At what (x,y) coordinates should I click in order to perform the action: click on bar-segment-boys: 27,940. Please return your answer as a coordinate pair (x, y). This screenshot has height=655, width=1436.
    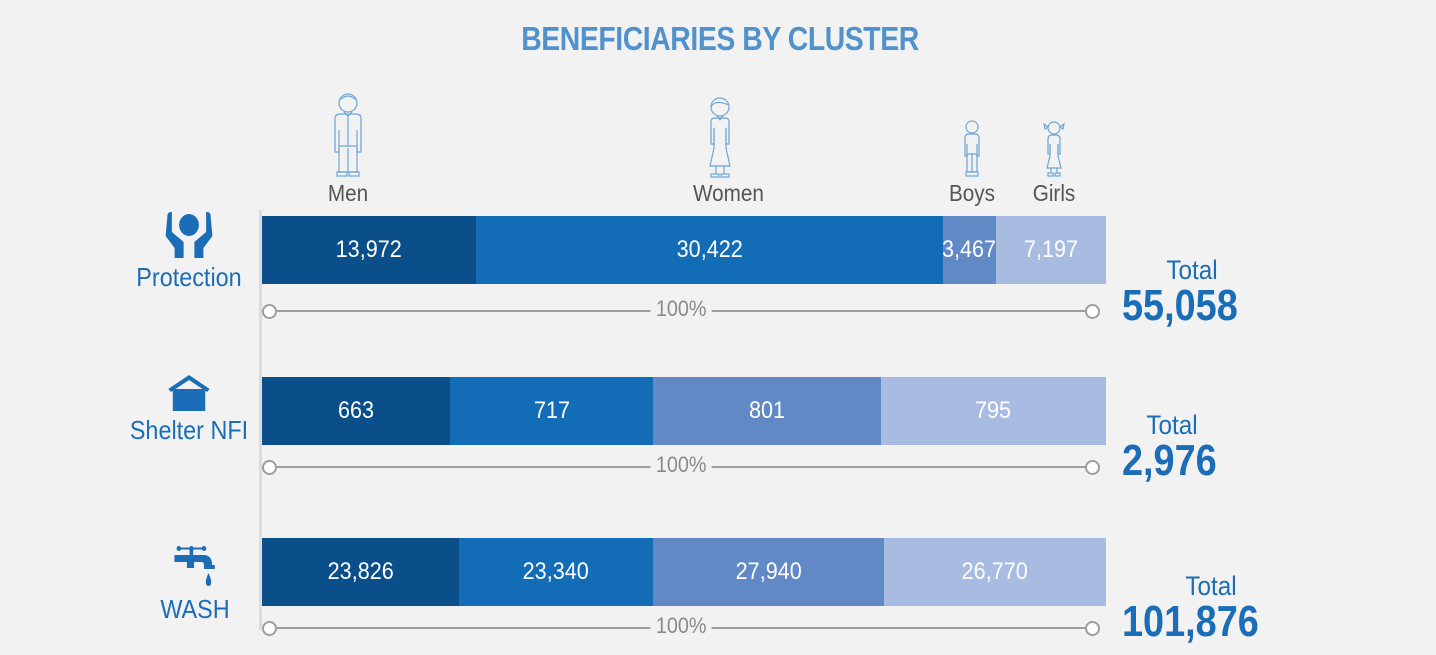
    Looking at the image, I should click on (768, 572).